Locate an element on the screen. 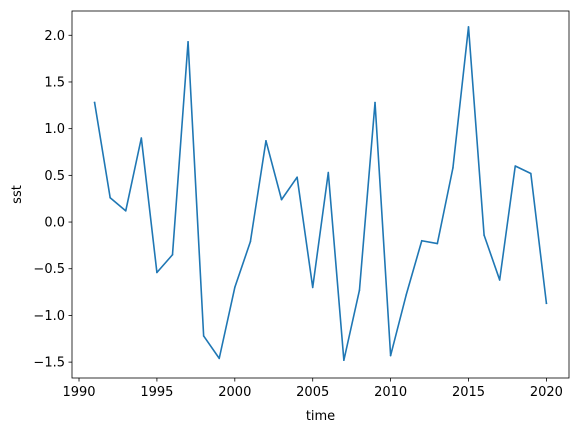 The width and height of the screenshot is (579, 432). x-tick-label: 2000 is located at coordinates (234, 392).